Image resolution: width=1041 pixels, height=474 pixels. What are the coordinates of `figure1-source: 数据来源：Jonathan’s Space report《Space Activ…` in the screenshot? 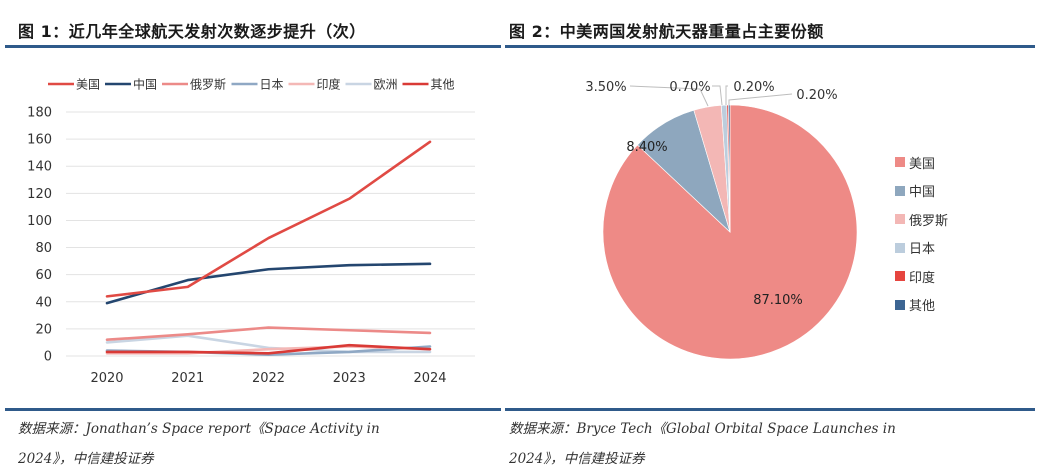 It's located at (199, 444).